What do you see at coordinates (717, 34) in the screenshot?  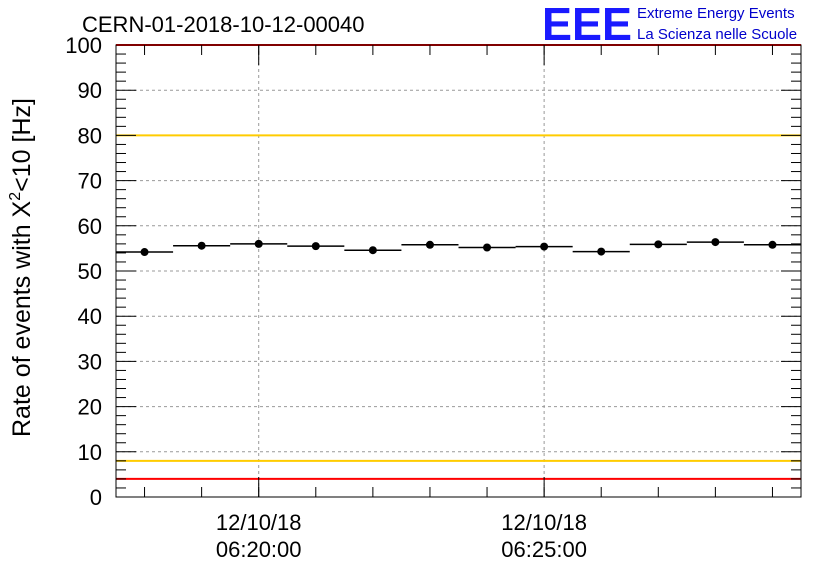 I see `logo-line2: La Scienza nelle Scuole` at bounding box center [717, 34].